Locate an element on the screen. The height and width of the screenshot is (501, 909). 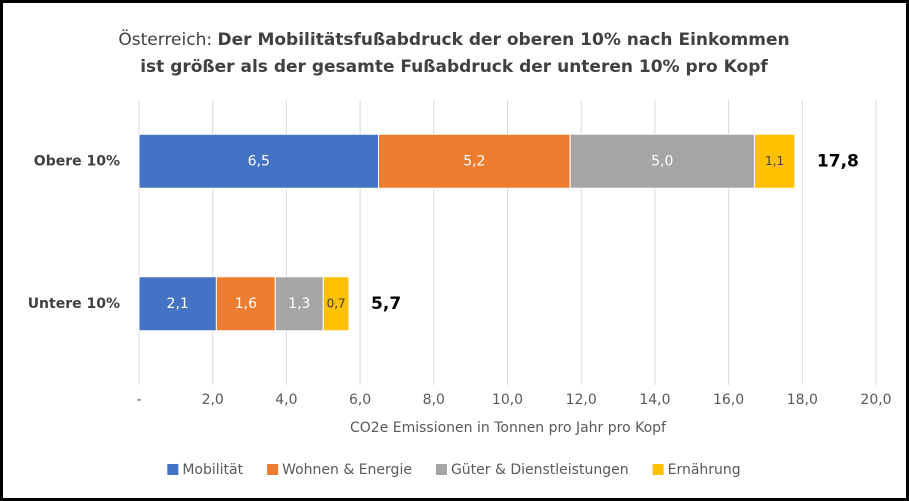
data-label: 1,6 is located at coordinates (246, 304).